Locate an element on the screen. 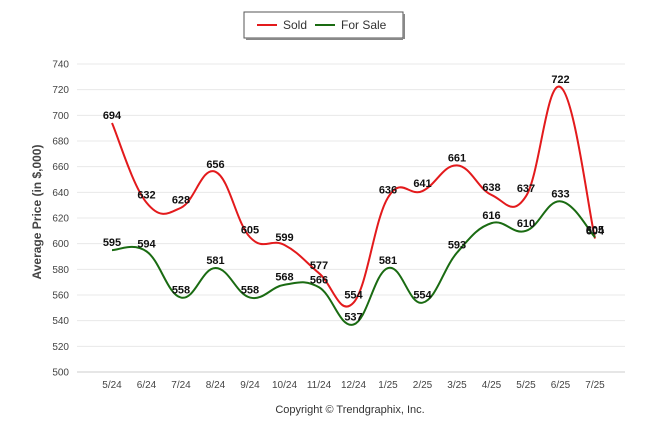 The image size is (646, 434). x-tick-label: 11/24 is located at coordinates (319, 385).